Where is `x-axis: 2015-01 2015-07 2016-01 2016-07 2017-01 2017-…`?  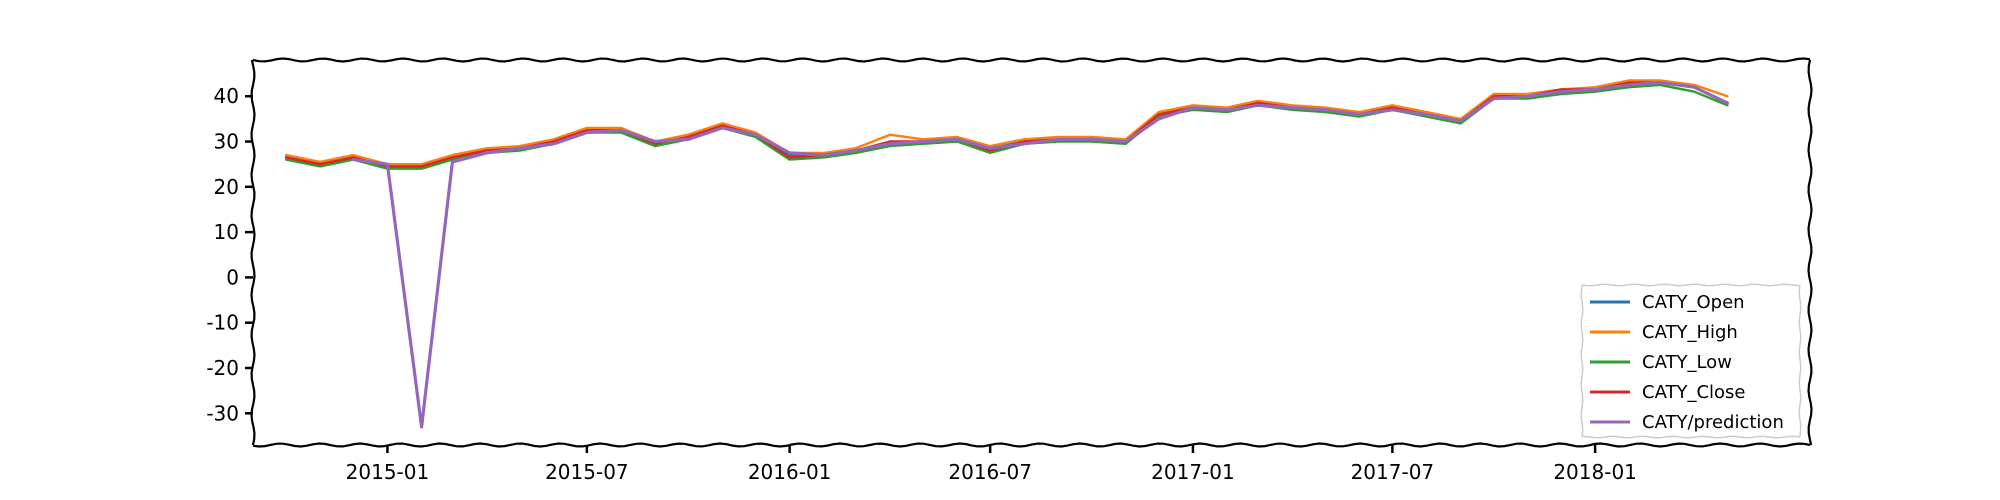 x-axis: 2015-01 2015-07 2016-01 2016-07 2017-01 2017-… is located at coordinates (991, 464).